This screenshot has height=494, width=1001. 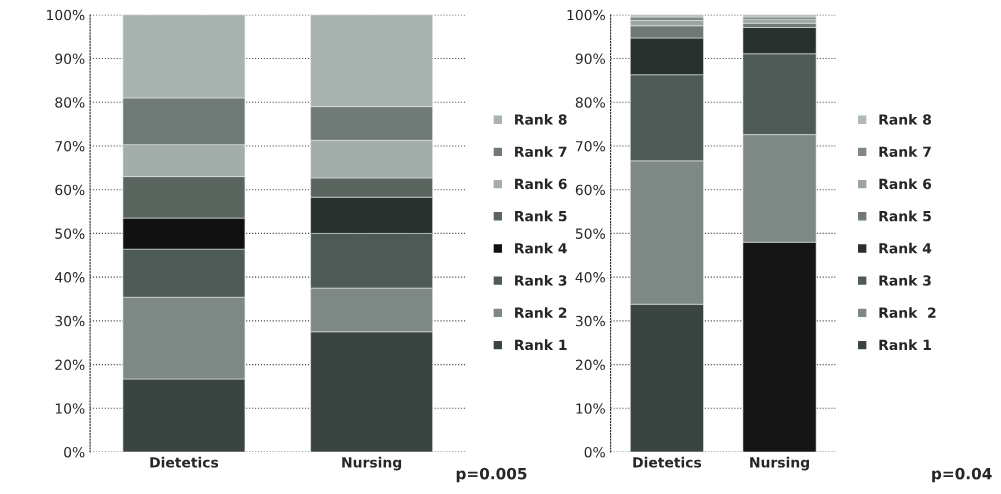 What do you see at coordinates (491, 475) in the screenshot?
I see `text: p=0.005` at bounding box center [491, 475].